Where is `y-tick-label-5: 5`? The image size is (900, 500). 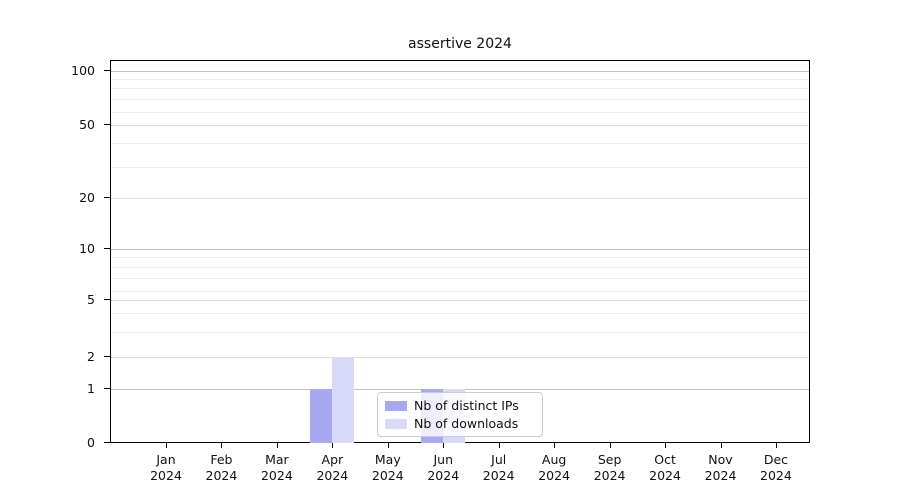
y-tick-label-5: 5 is located at coordinates (91, 299).